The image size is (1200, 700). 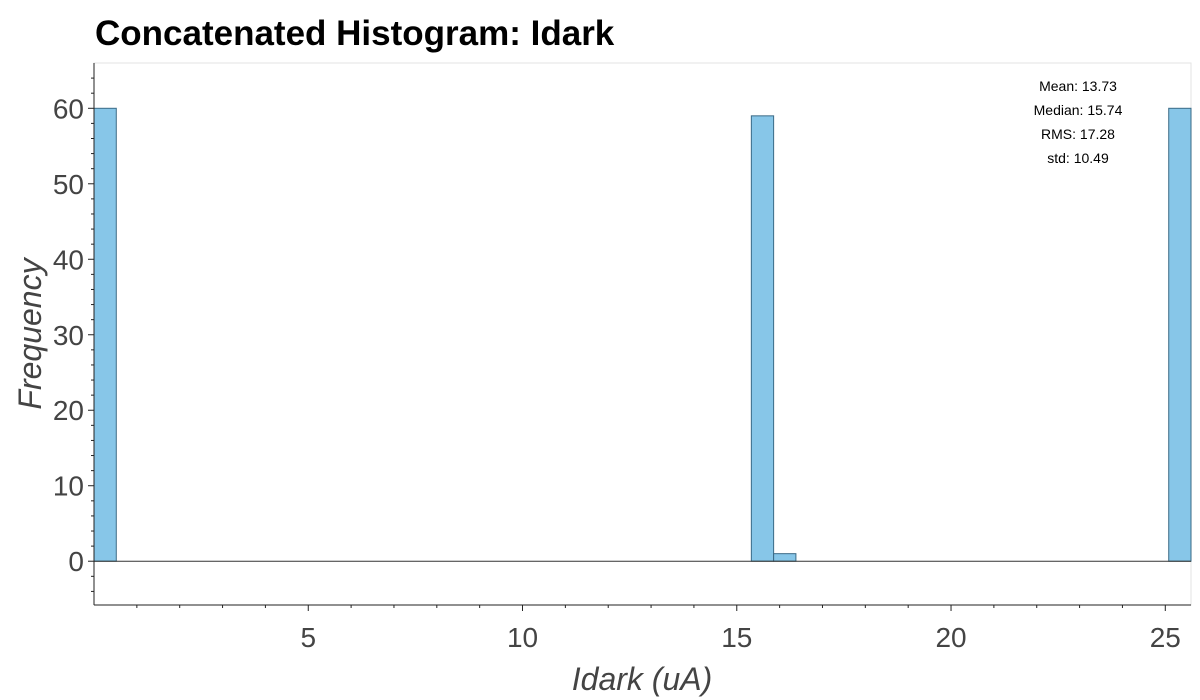 What do you see at coordinates (736, 637) in the screenshot?
I see `x-tick-label: 15` at bounding box center [736, 637].